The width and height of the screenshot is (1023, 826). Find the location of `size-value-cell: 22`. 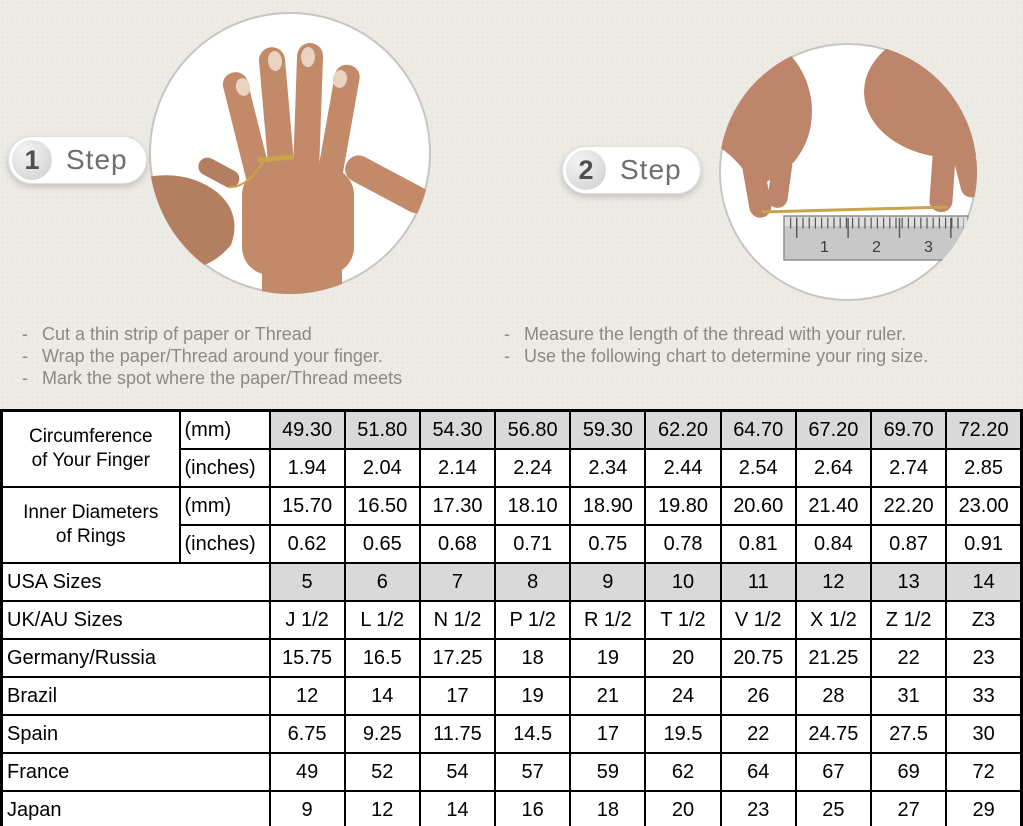

size-value-cell: 22 is located at coordinates (758, 734).